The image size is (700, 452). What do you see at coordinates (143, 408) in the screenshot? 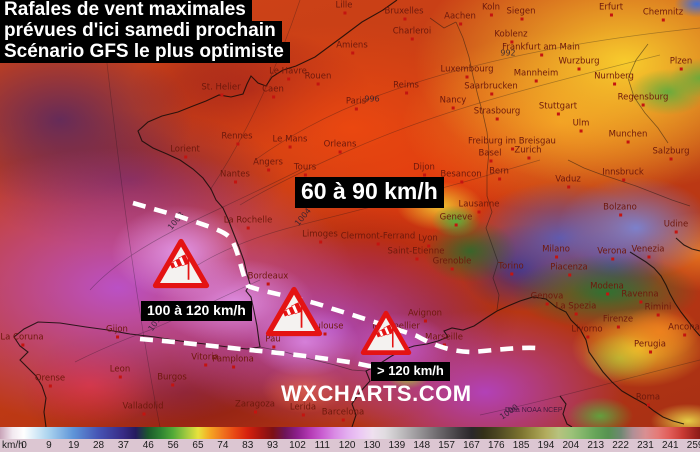
I see `city-label: Valladolid` at bounding box center [143, 408].